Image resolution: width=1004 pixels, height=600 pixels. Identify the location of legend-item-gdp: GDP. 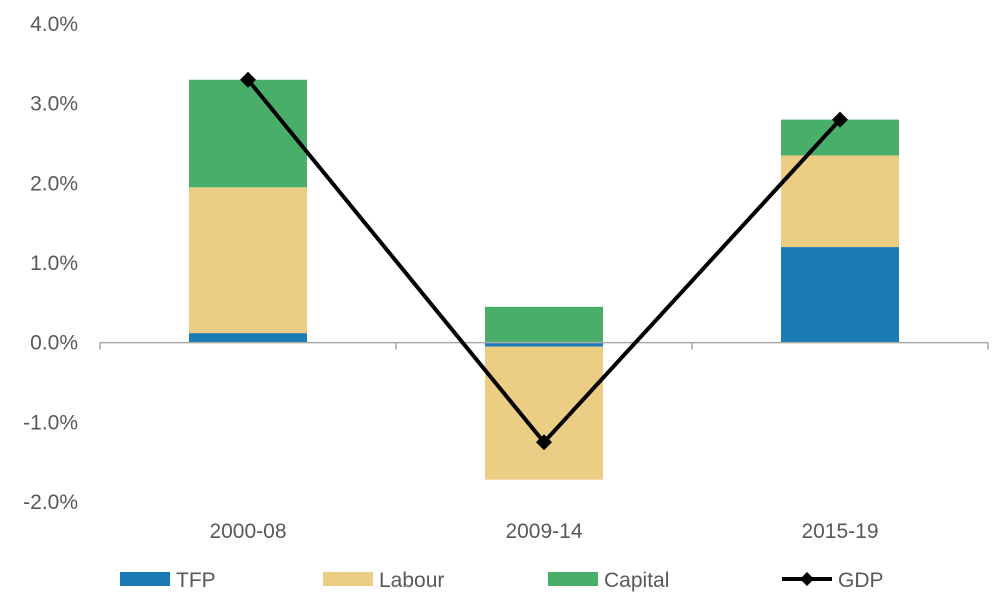
(833, 580).